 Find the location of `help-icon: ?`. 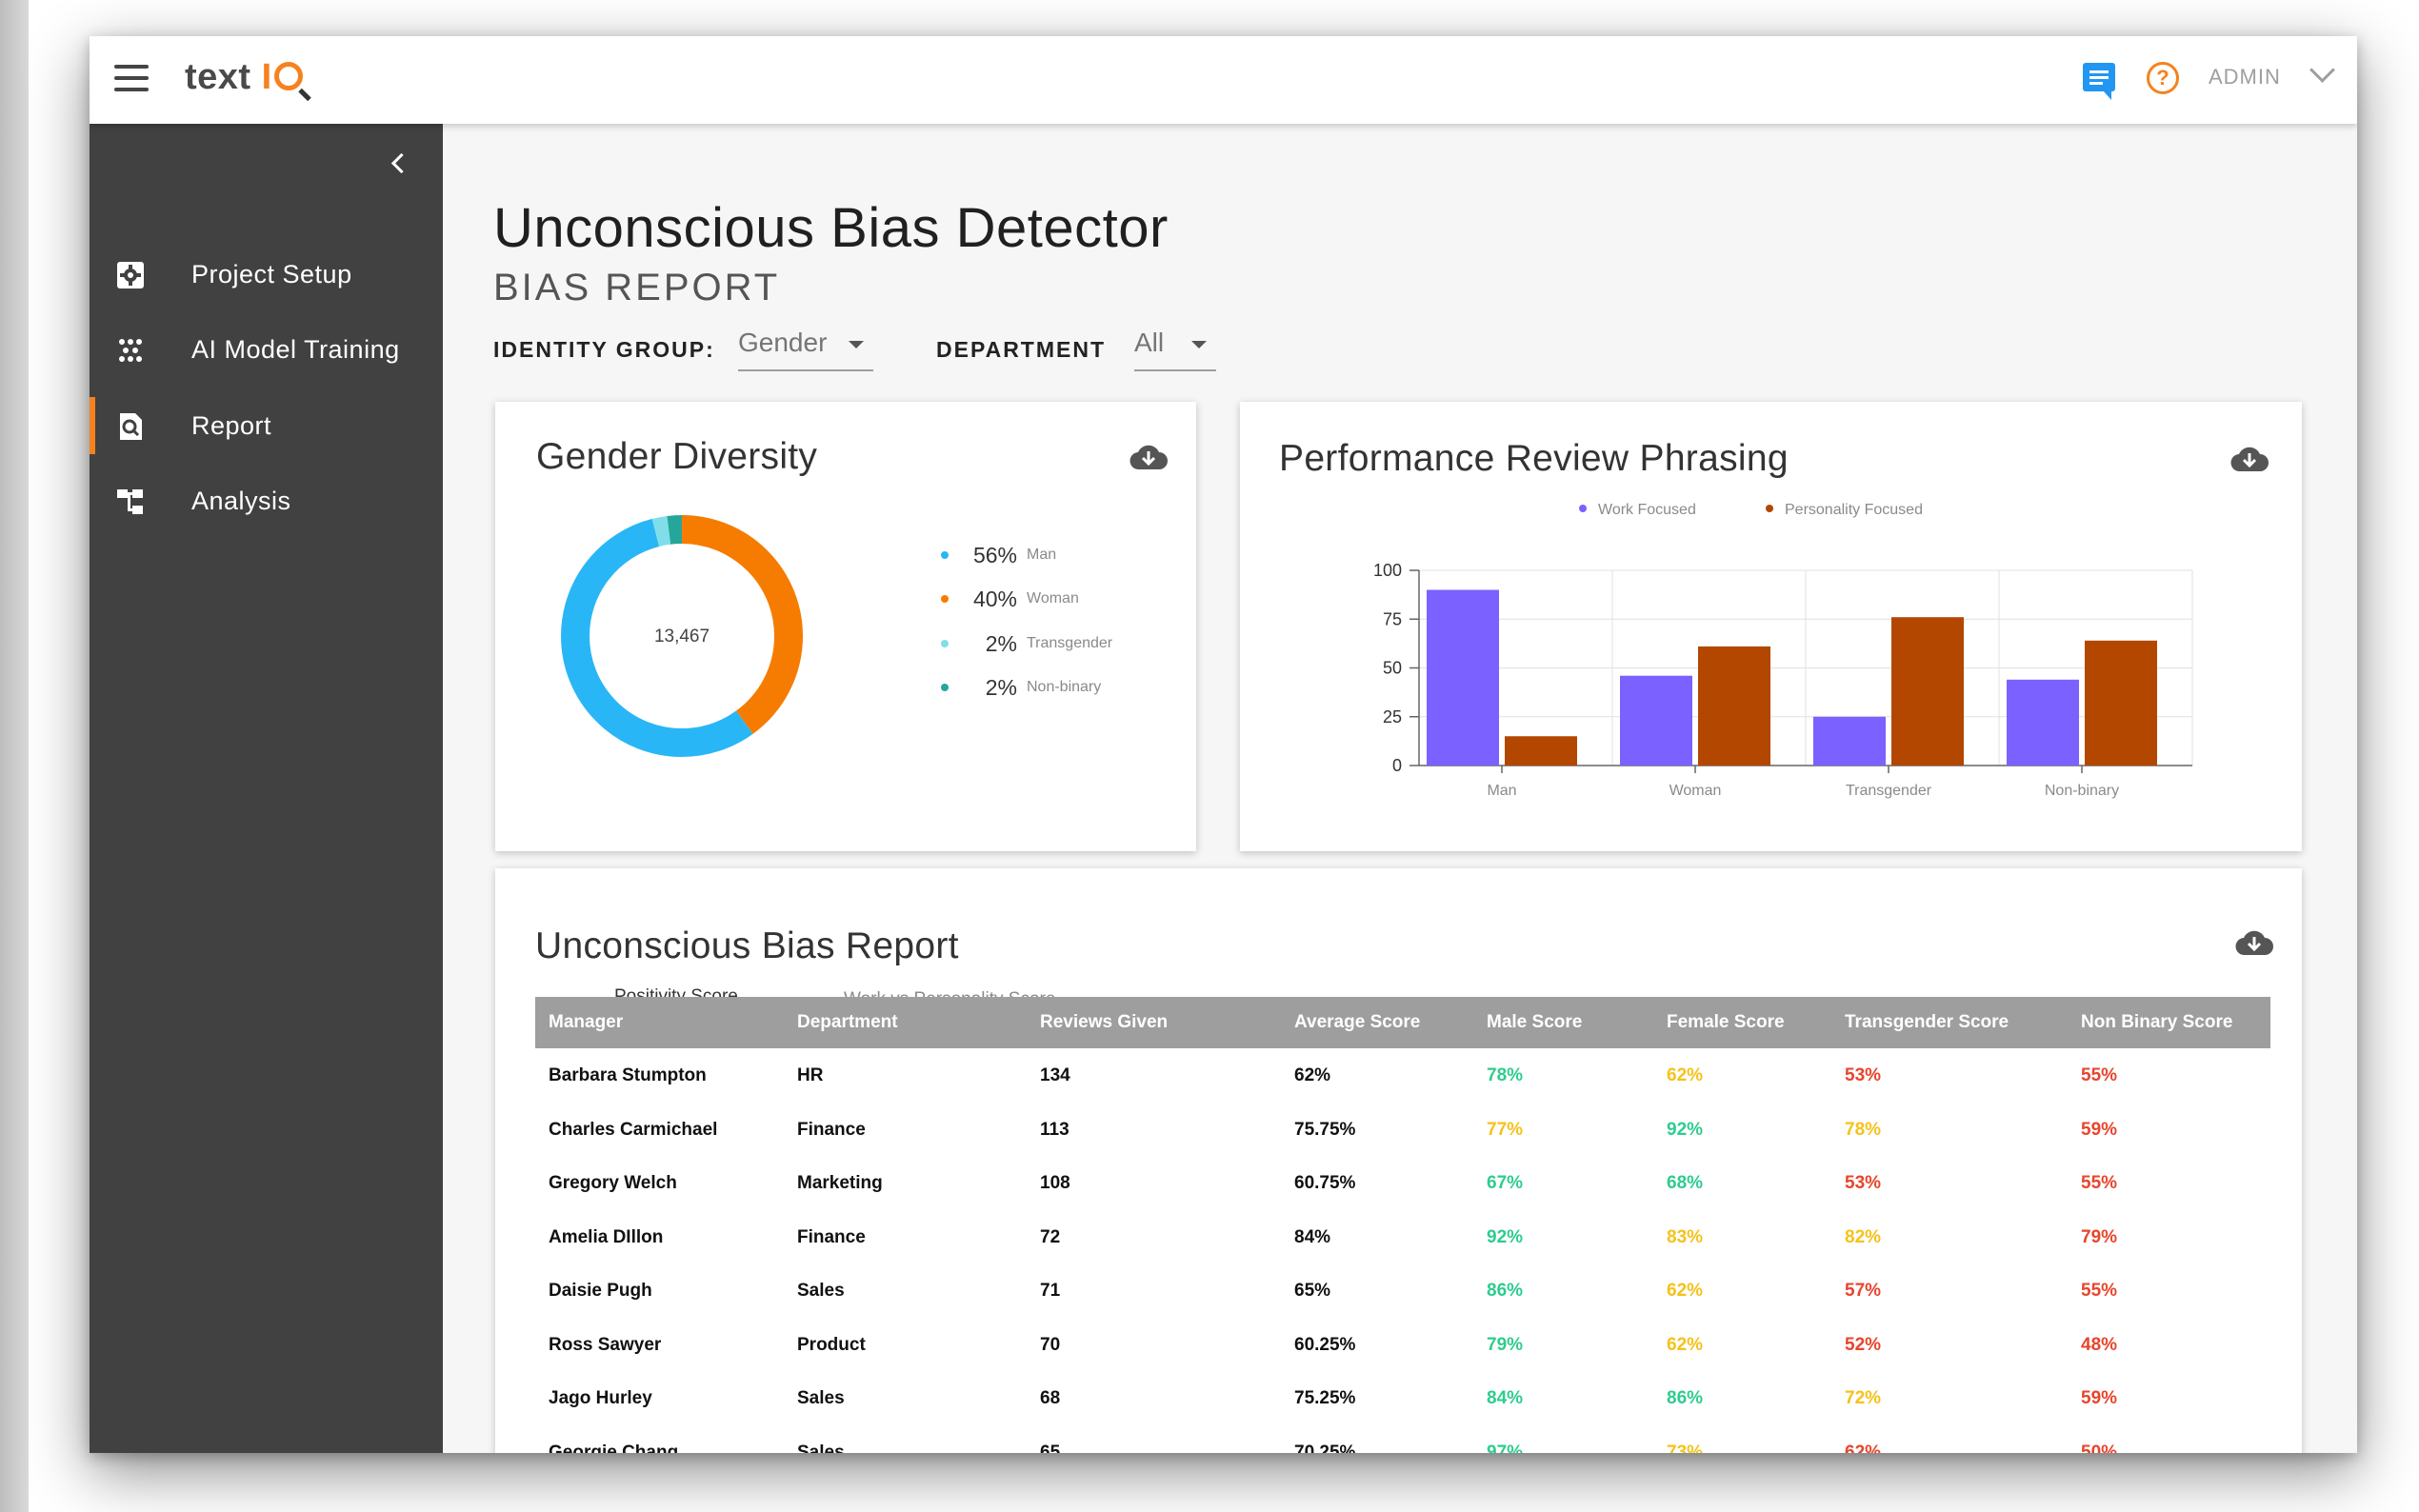

help-icon: ? is located at coordinates (2163, 78).